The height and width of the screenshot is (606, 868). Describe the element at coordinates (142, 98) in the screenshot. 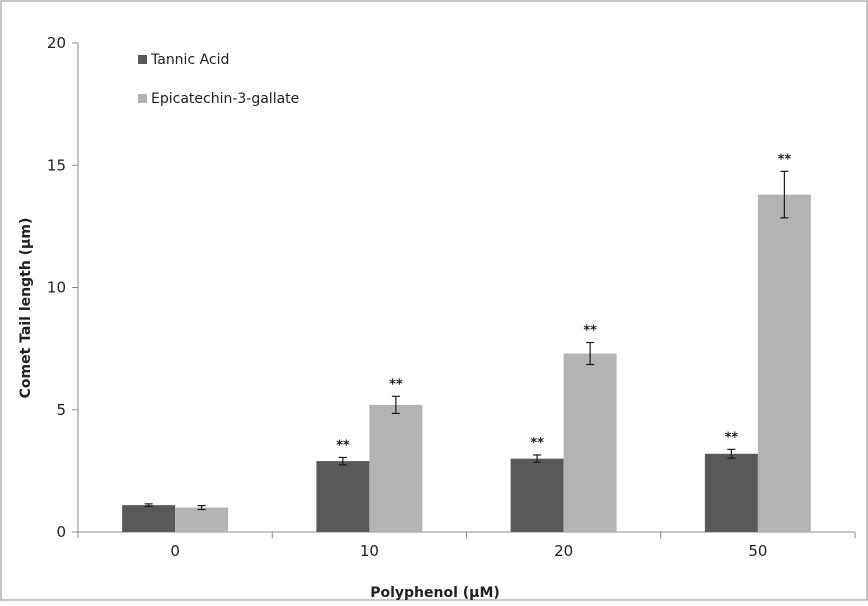

I see `legend-swatch-epicatechin-3-gallate` at that location.